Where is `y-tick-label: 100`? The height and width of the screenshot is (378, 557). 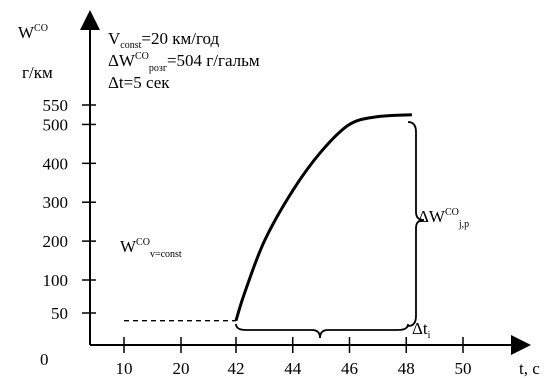 y-tick-label: 100 is located at coordinates (56, 280).